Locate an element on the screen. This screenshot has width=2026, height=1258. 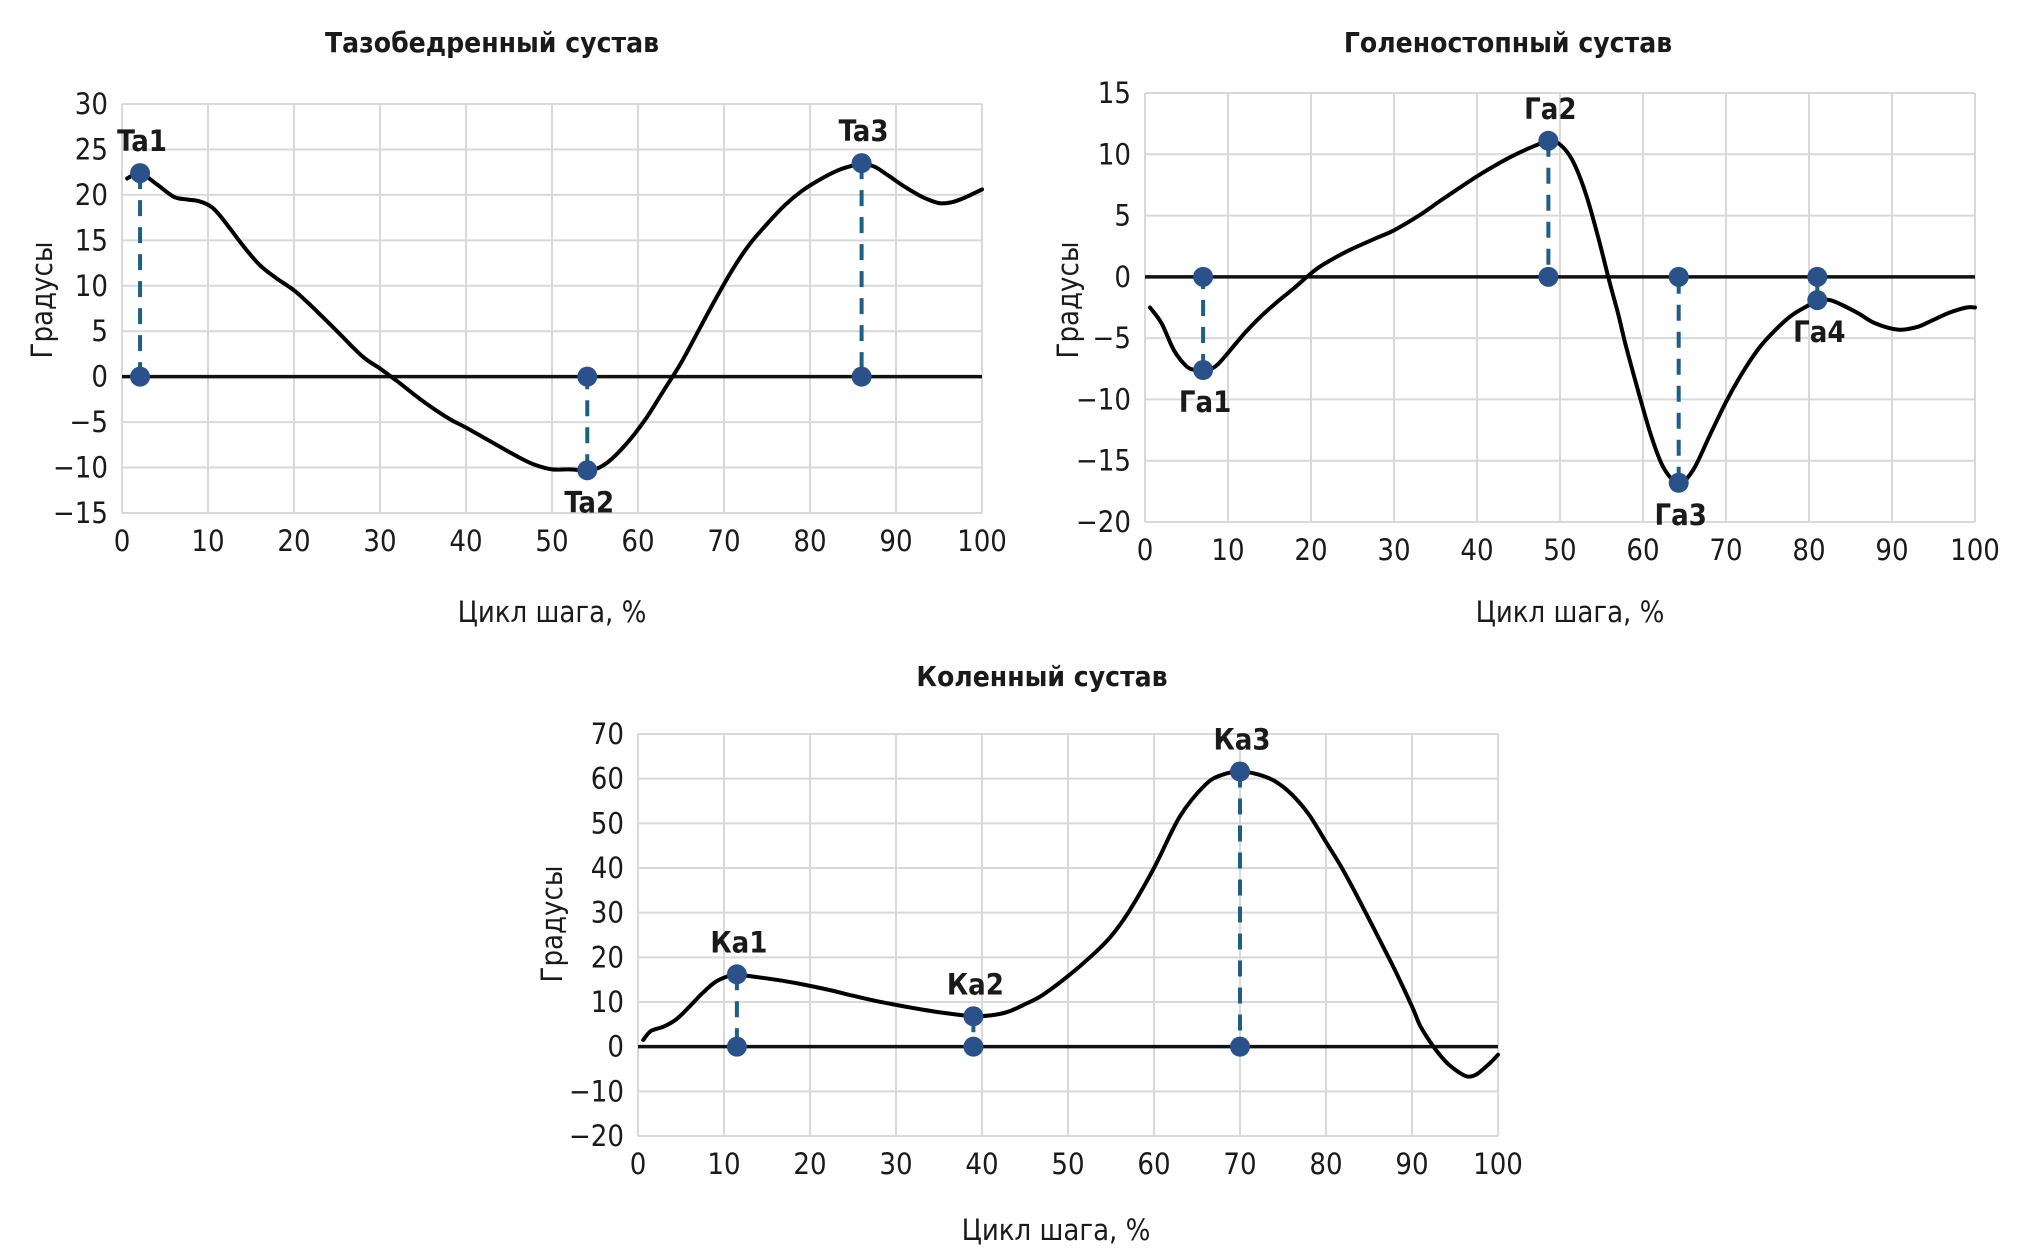
y-tick-label: 60 is located at coordinates (607, 779).